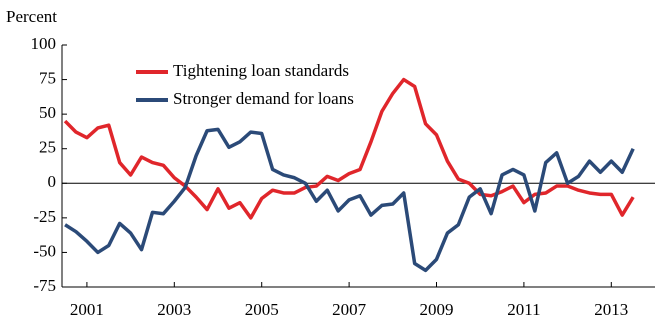 The height and width of the screenshot is (328, 662). Describe the element at coordinates (47, 112) in the screenshot. I see `y-tick-label: 50` at that location.